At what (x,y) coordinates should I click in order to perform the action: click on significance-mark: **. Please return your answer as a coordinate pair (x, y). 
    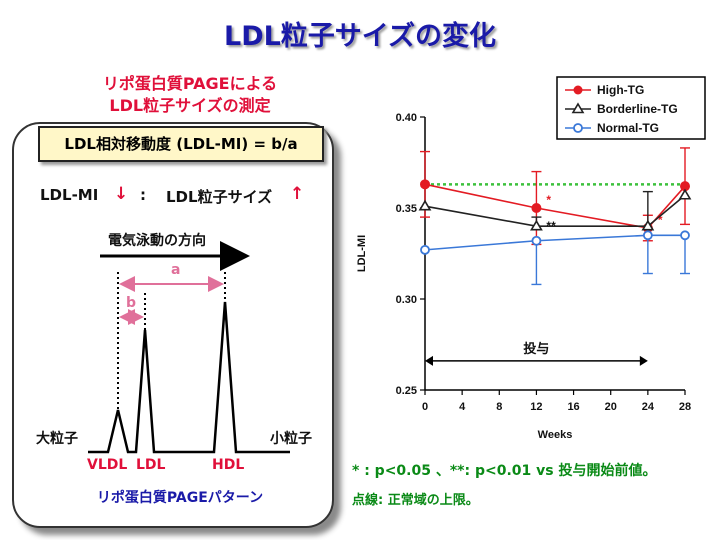
    Looking at the image, I should click on (551, 226).